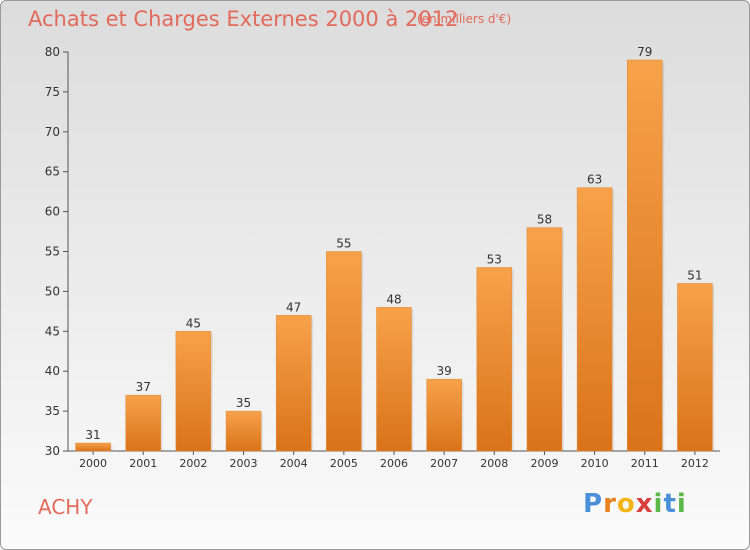 Image resolution: width=750 pixels, height=550 pixels. Describe the element at coordinates (52, 252) in the screenshot. I see `y-tick-label: 55` at that location.